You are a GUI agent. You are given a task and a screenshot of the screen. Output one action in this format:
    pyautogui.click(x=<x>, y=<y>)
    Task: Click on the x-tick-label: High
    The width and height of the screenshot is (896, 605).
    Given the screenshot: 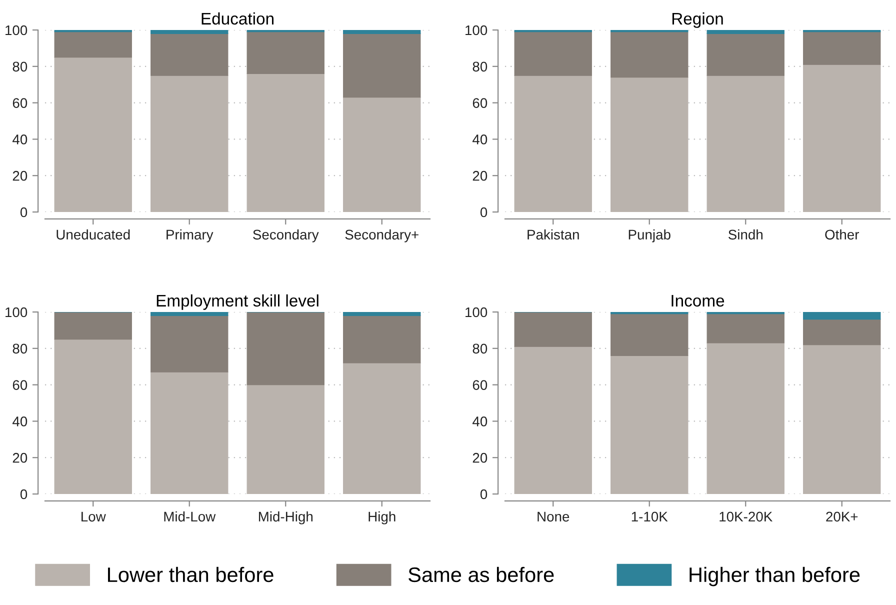 What is the action you would take?
    pyautogui.click(x=382, y=517)
    